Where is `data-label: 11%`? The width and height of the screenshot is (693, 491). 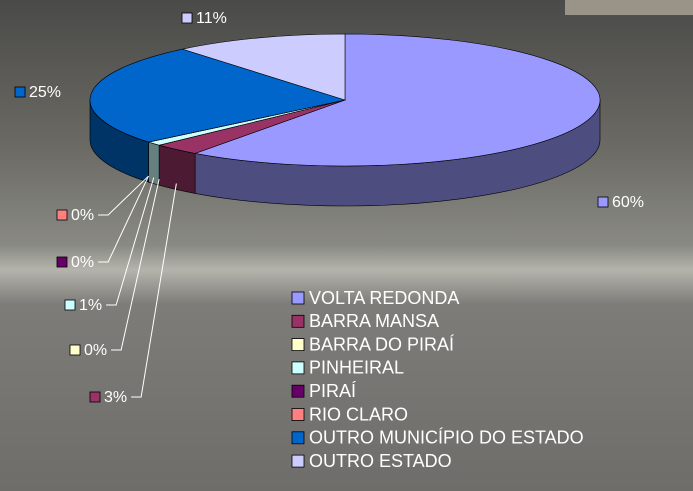 data-label: 11% is located at coordinates (211, 18).